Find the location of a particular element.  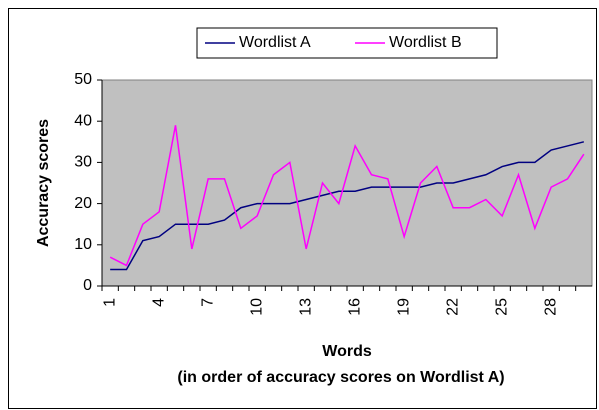

x-axis-title: Words is located at coordinates (347, 351).